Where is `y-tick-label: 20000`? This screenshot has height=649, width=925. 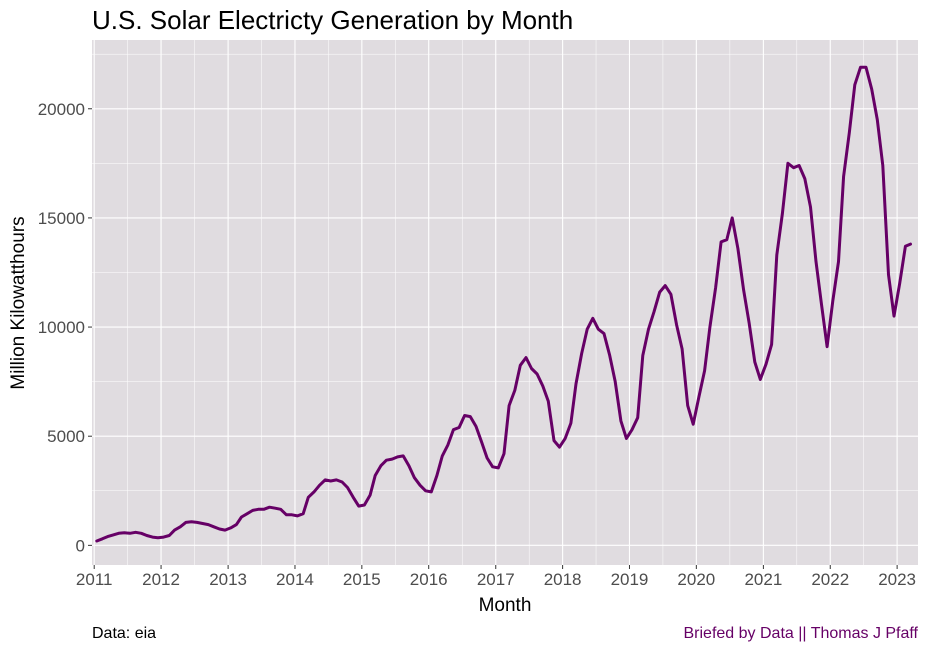
y-tick-label: 20000 is located at coordinates (61, 109).